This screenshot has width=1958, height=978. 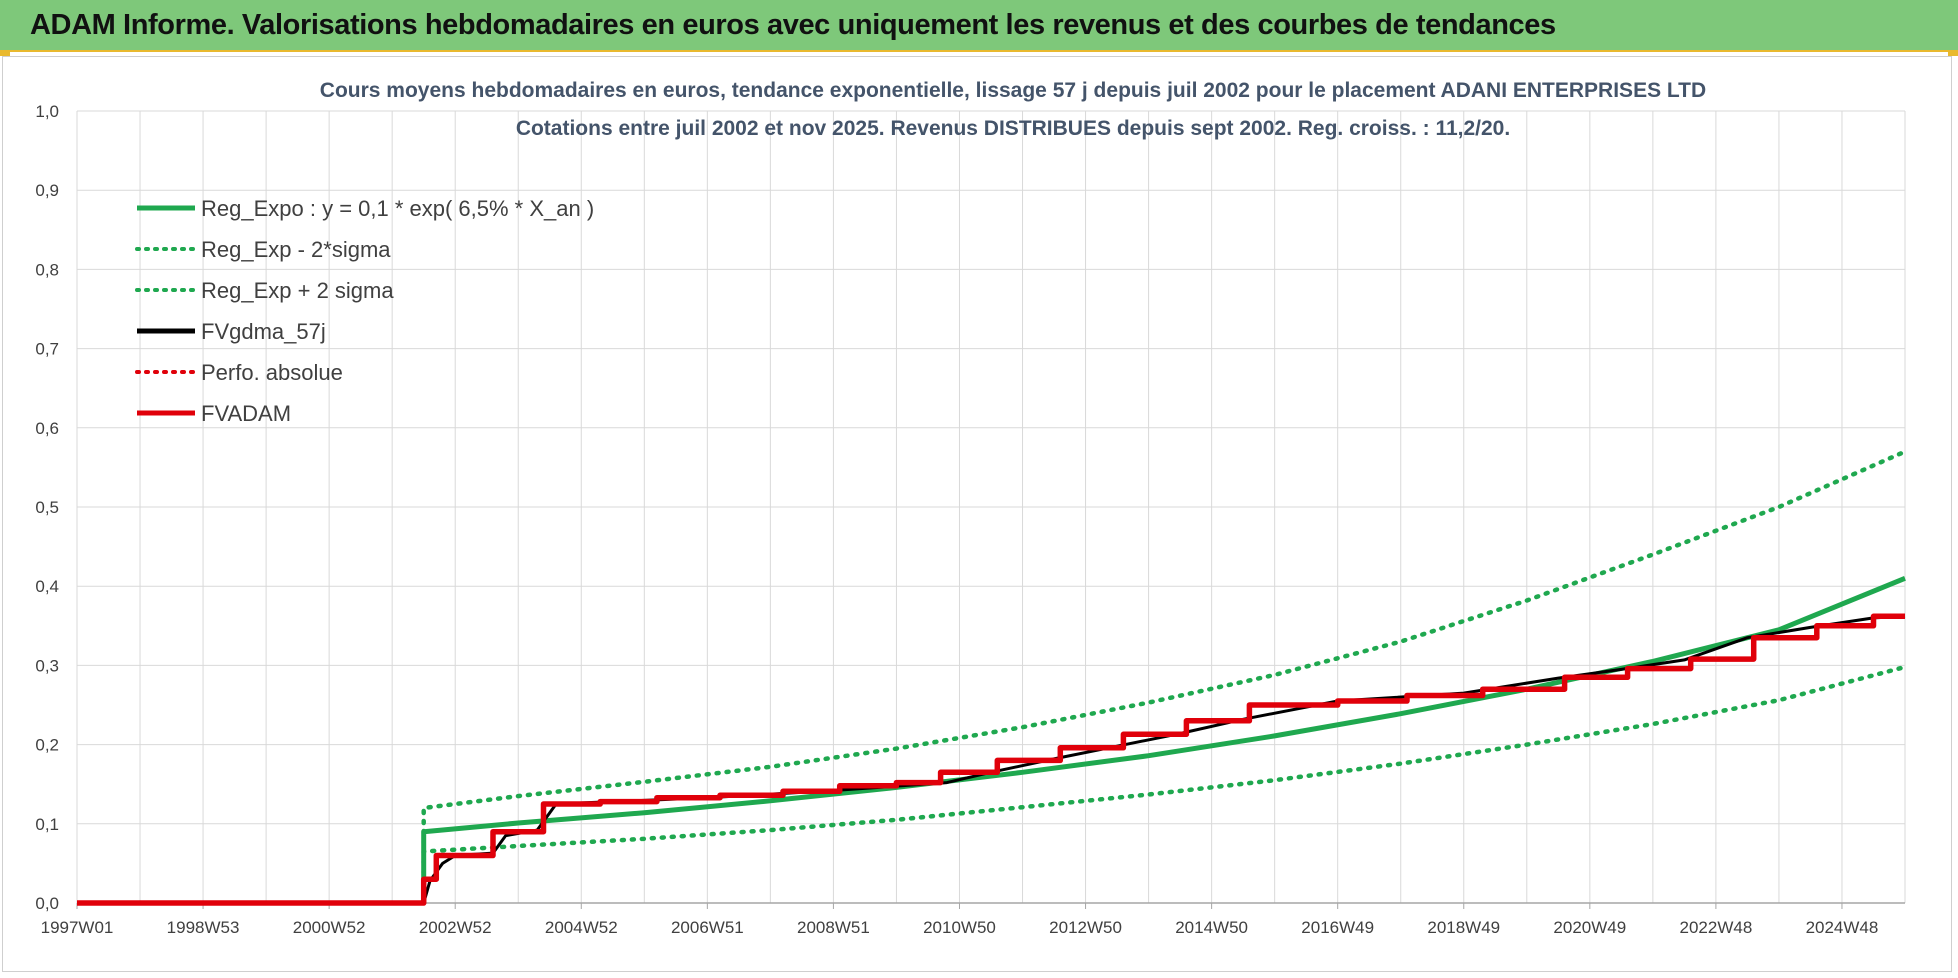 I want to click on legend-label: Perfo. absolue, so click(x=272, y=372).